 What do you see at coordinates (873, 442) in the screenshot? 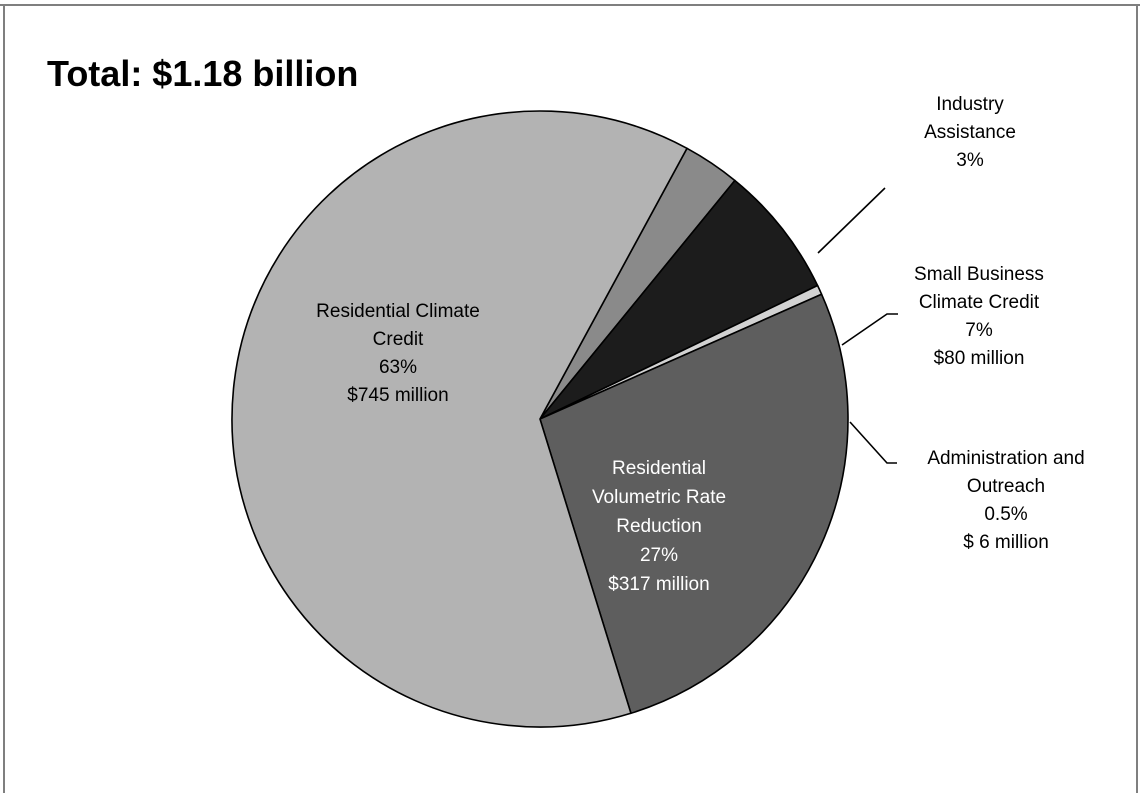
I see `leader-line-admin` at bounding box center [873, 442].